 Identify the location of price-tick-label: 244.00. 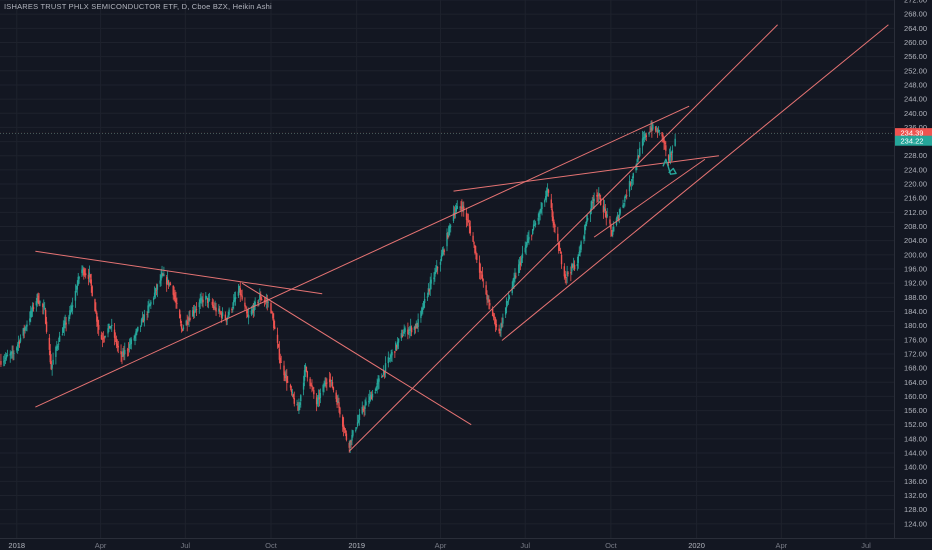
(915, 99).